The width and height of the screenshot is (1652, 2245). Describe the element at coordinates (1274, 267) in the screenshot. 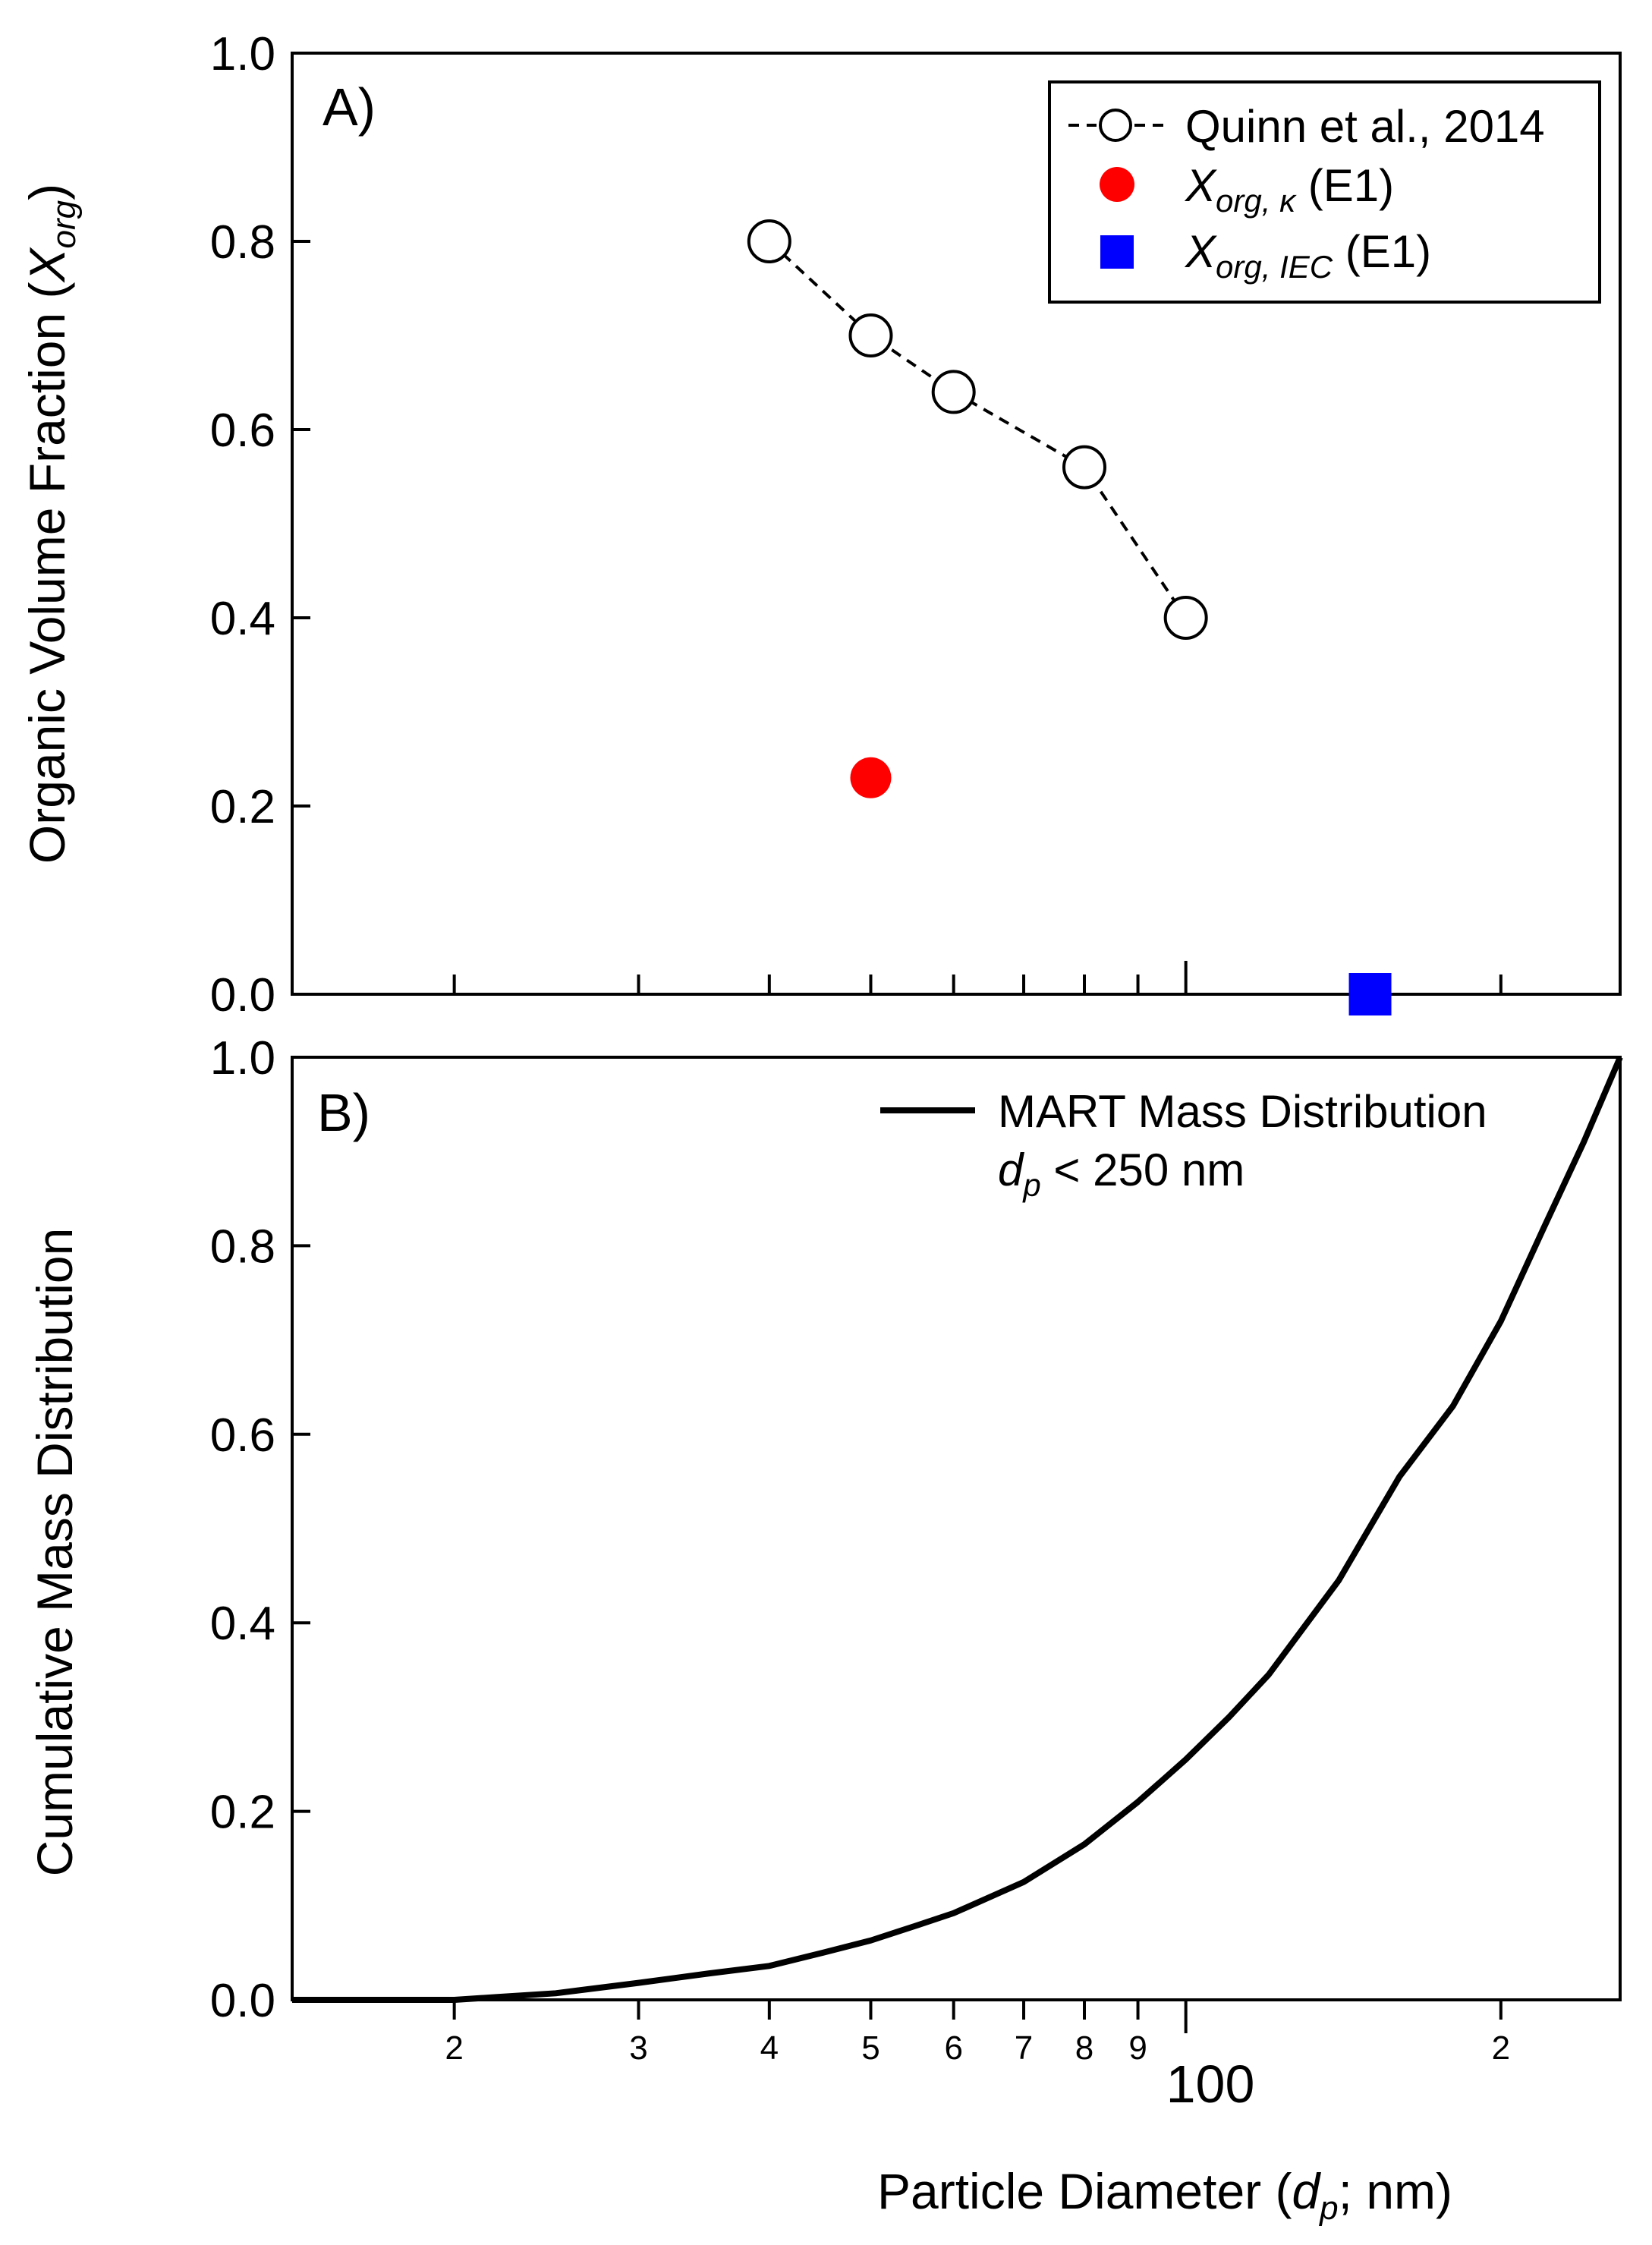

I see `legend-iec-sub: org, IEC` at that location.